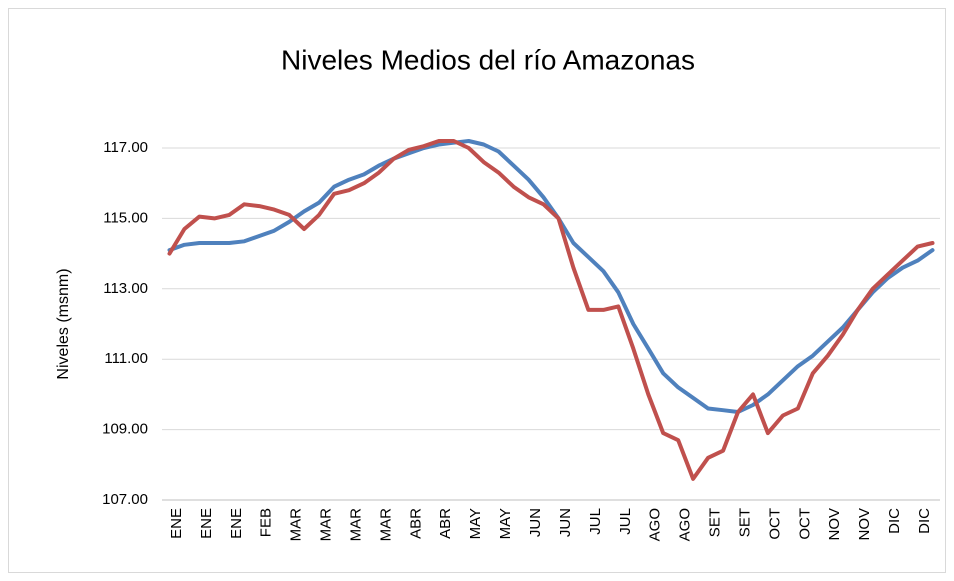 This screenshot has height=581, width=954. I want to click on y-tick-label: 107.00, so click(125, 499).